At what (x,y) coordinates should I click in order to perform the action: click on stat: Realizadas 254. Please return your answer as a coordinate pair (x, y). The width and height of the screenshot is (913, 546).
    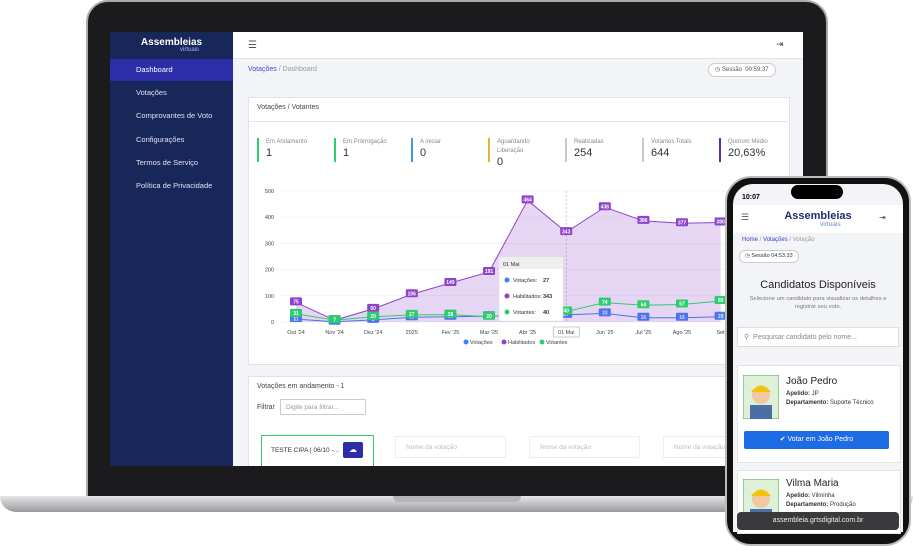
    Looking at the image, I should click on (599, 150).